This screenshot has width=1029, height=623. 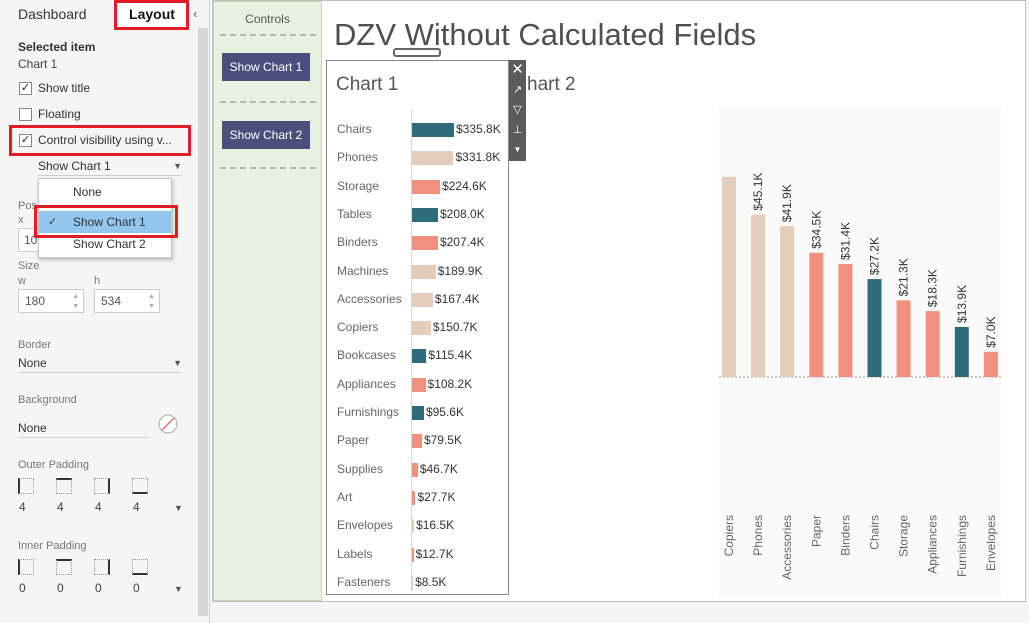 What do you see at coordinates (51, 301) in the screenshot?
I see `width-input: 180 ▲ ▼` at bounding box center [51, 301].